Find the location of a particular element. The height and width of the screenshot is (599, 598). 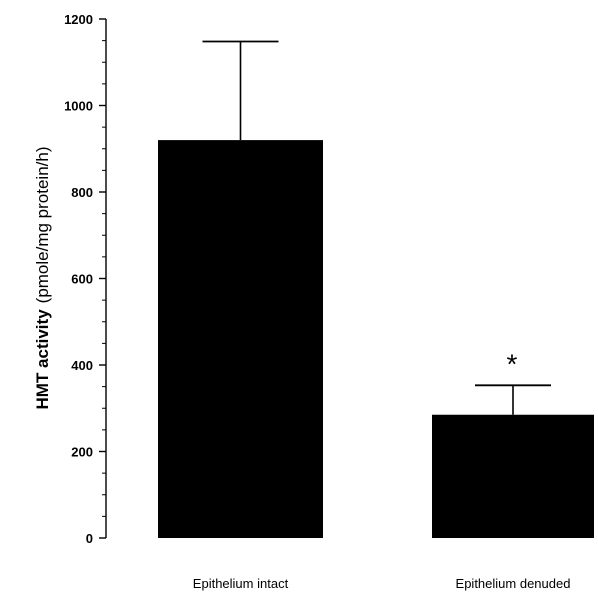

y-tick-label: 0 is located at coordinates (89, 538).